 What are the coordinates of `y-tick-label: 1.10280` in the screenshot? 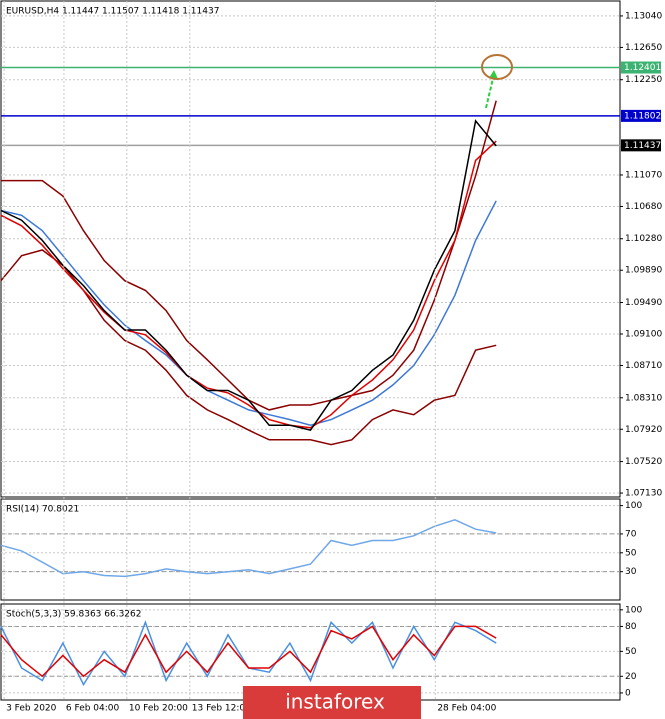 It's located at (643, 239).